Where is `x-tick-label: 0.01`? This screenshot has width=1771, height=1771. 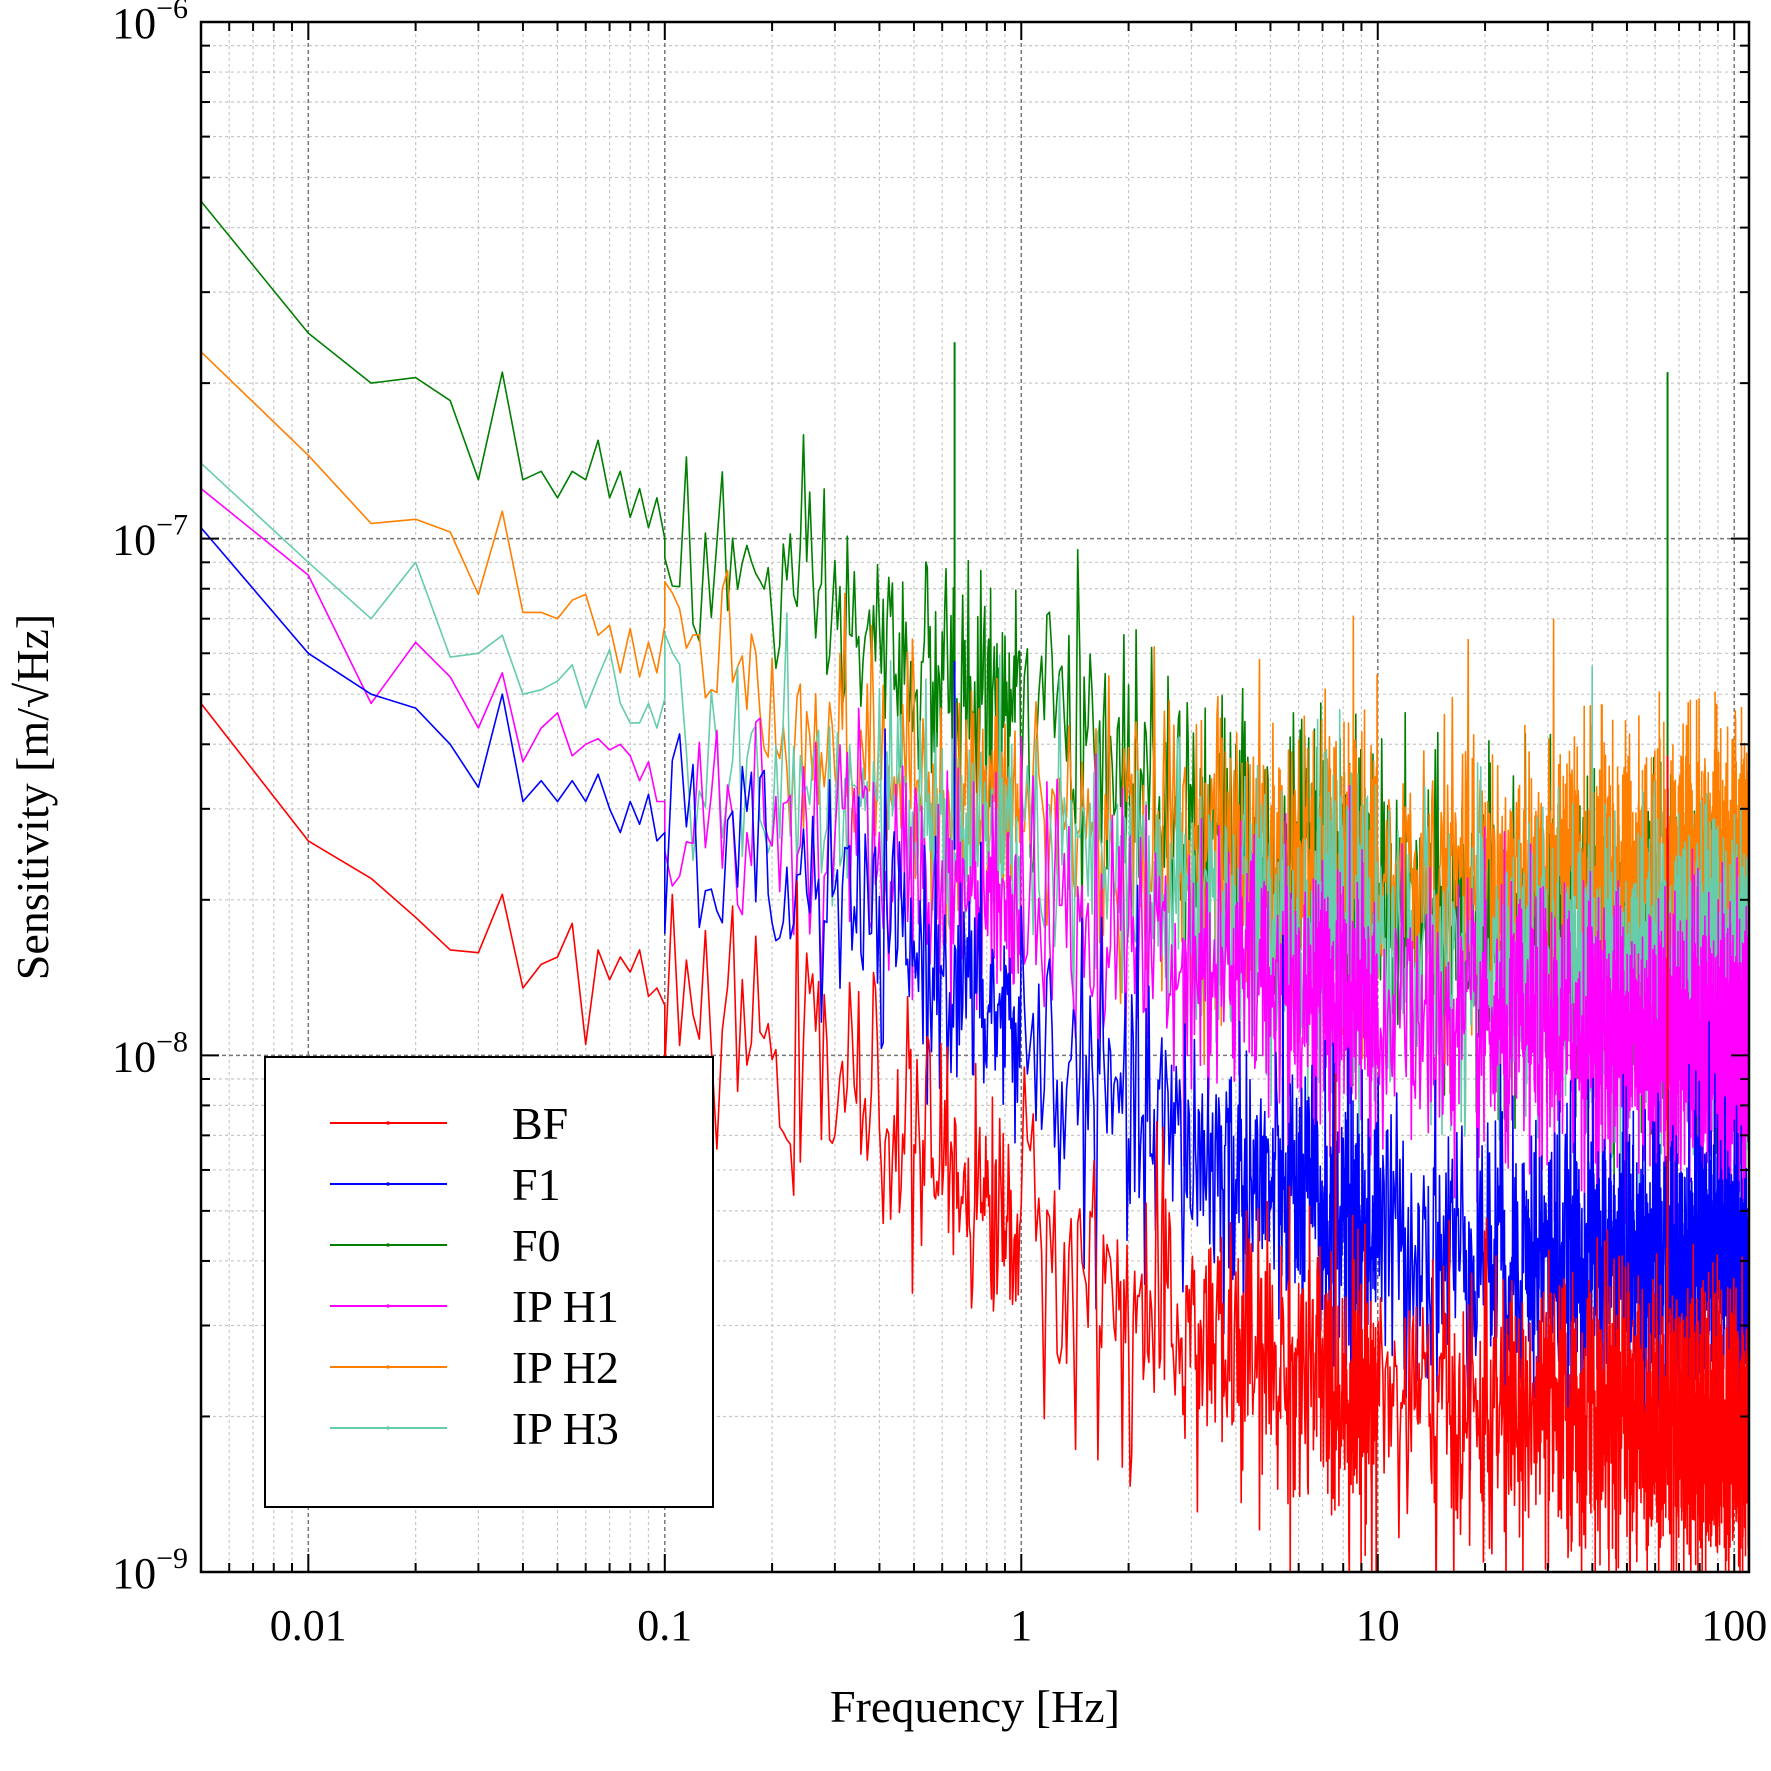
x-tick-label: 0.01 is located at coordinates (308, 1625).